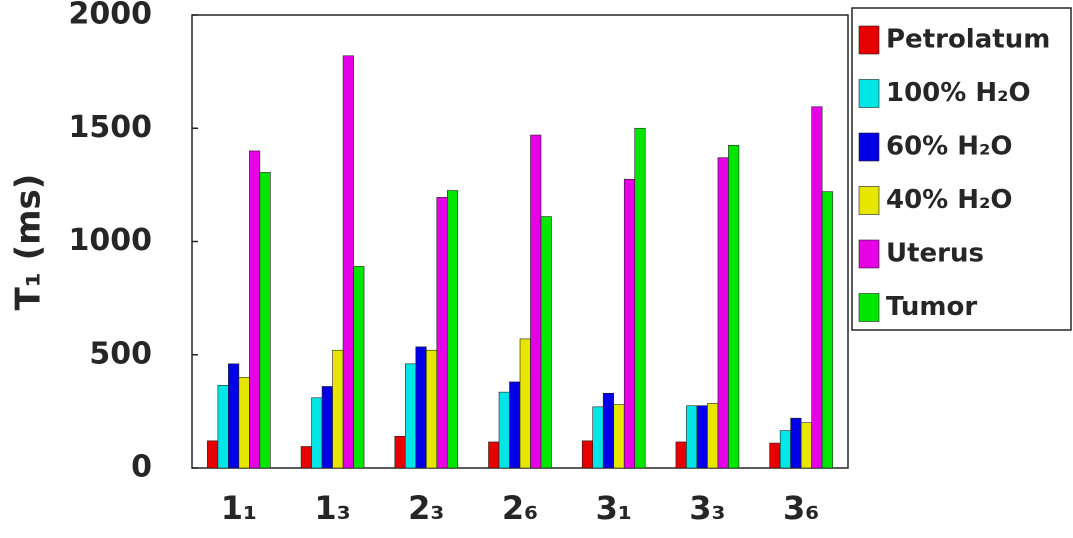 This screenshot has width=1073, height=538. Describe the element at coordinates (614, 508) in the screenshot. I see `x-tick-label: 3₁` at that location.